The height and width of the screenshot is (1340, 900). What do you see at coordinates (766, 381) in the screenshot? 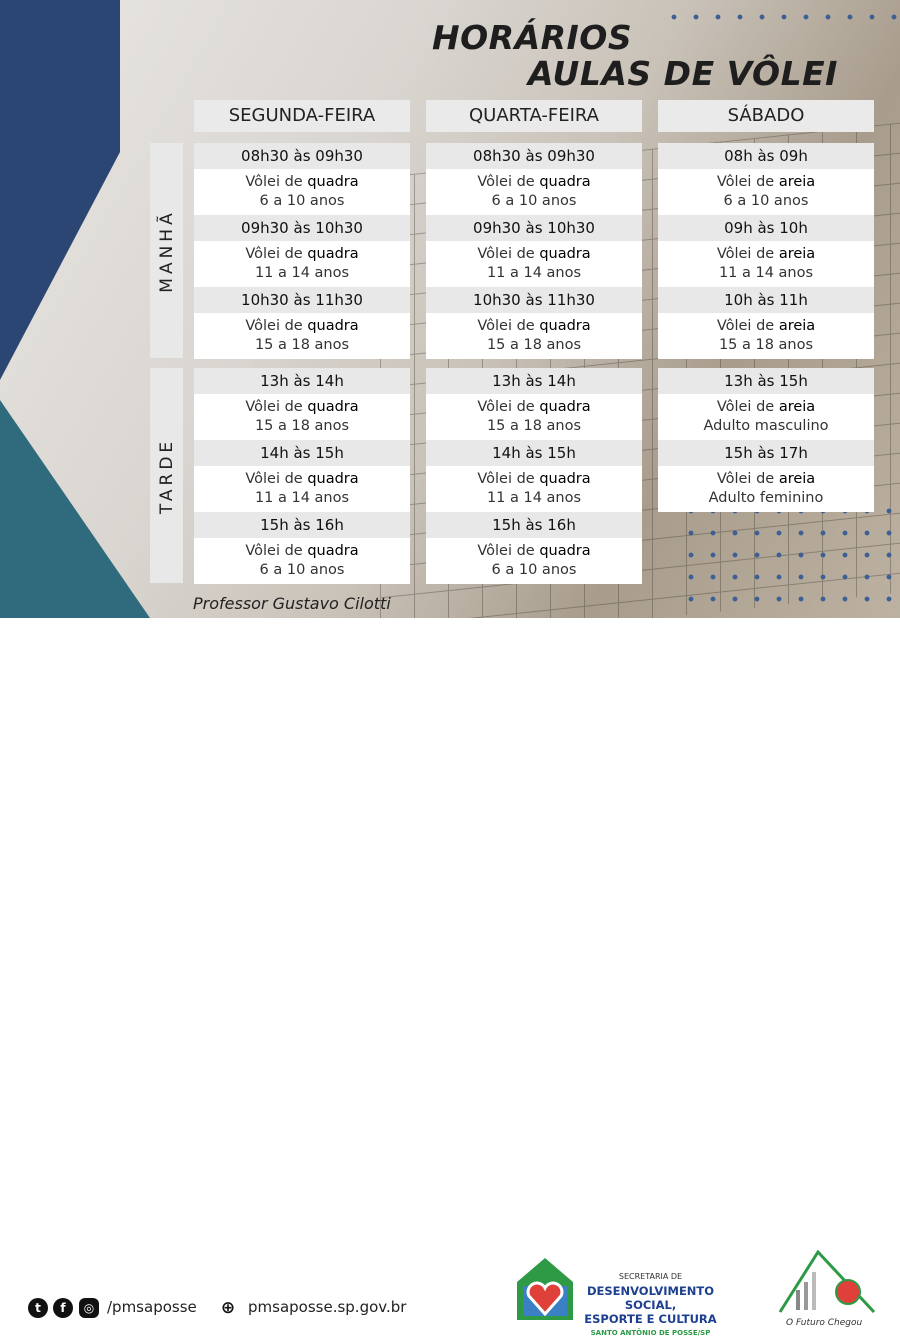
I see `slot-time: 13h às 15h` at bounding box center [766, 381].